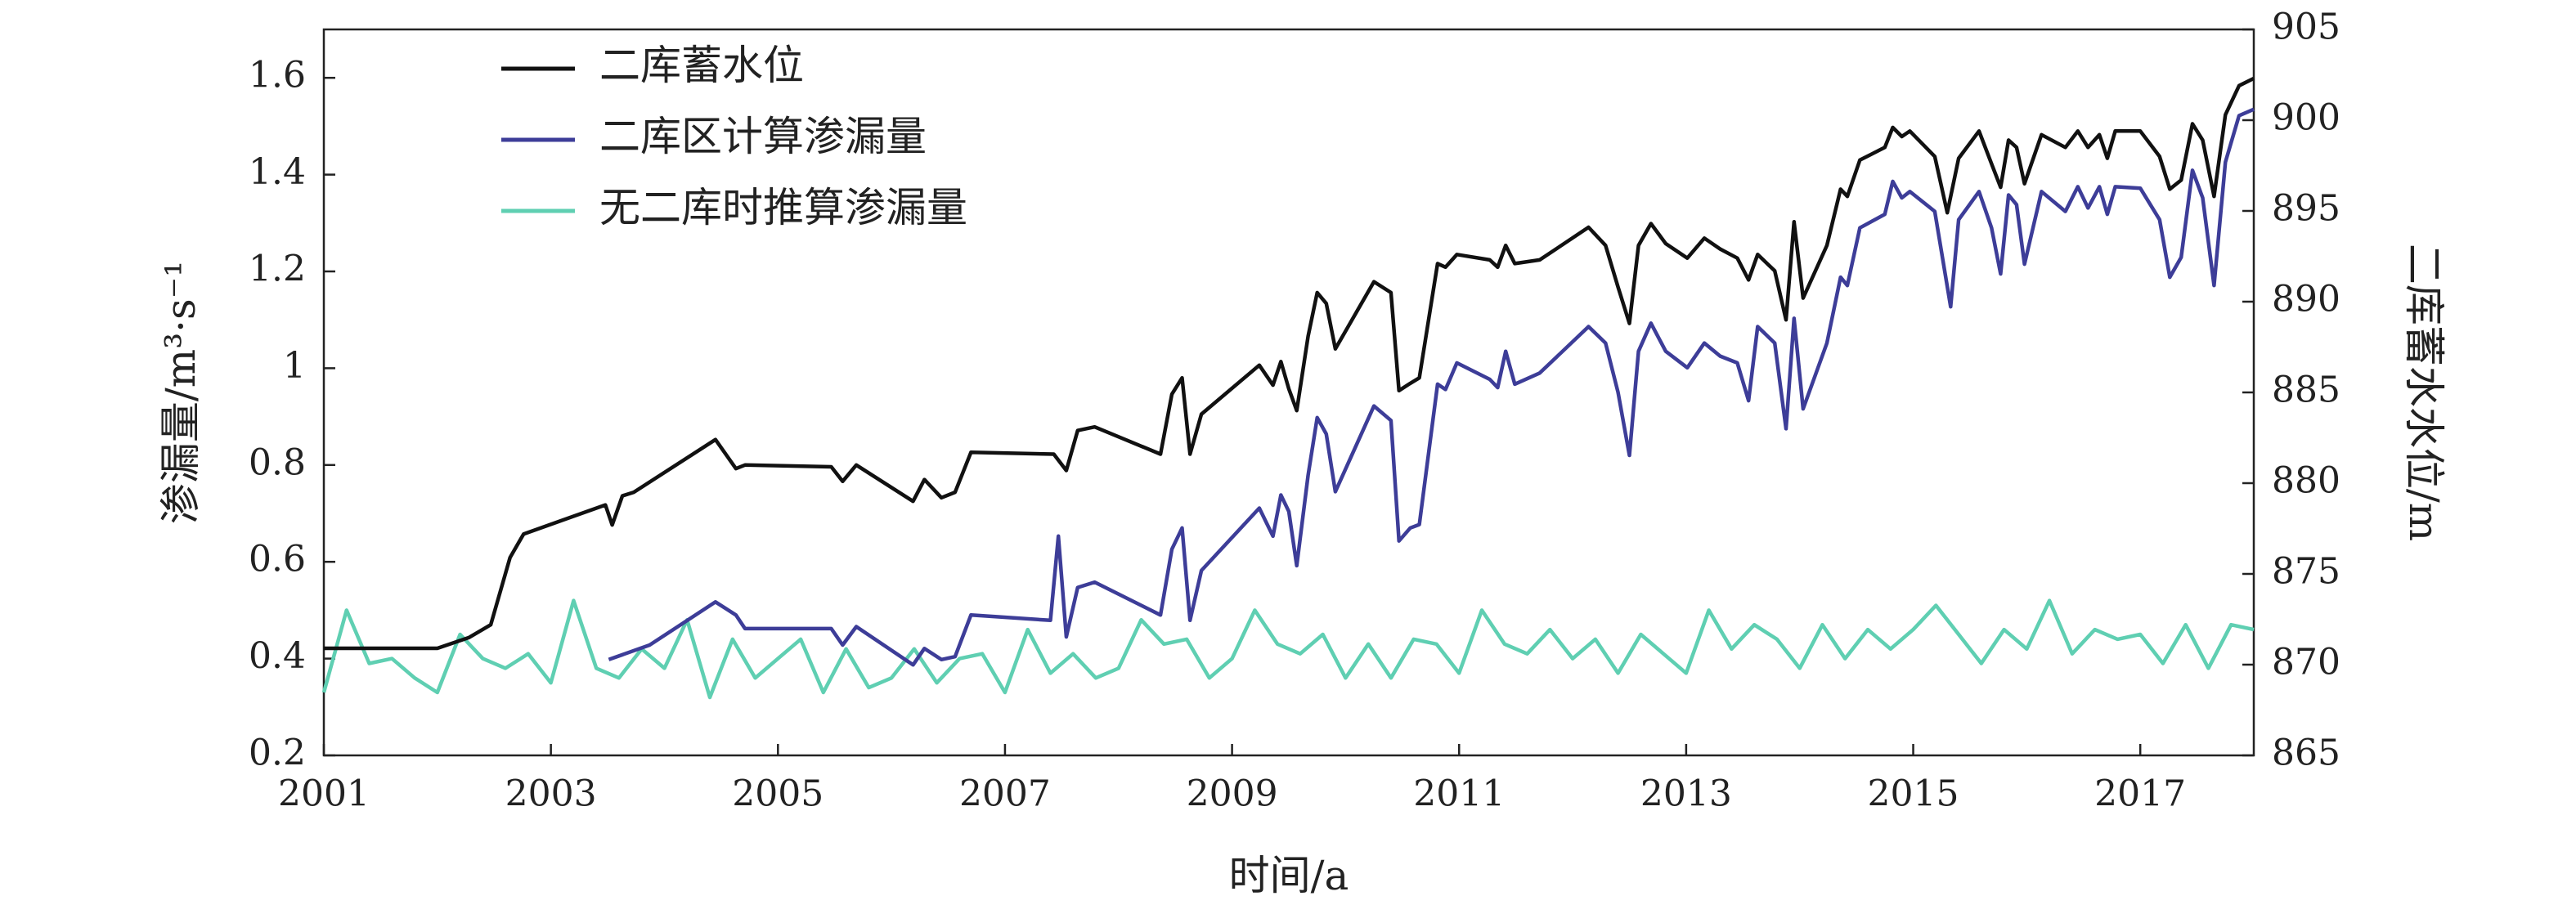 The width and height of the screenshot is (2576, 914). Describe the element at coordinates (277, 462) in the screenshot. I see `y-tick-label: 0.8` at that location.